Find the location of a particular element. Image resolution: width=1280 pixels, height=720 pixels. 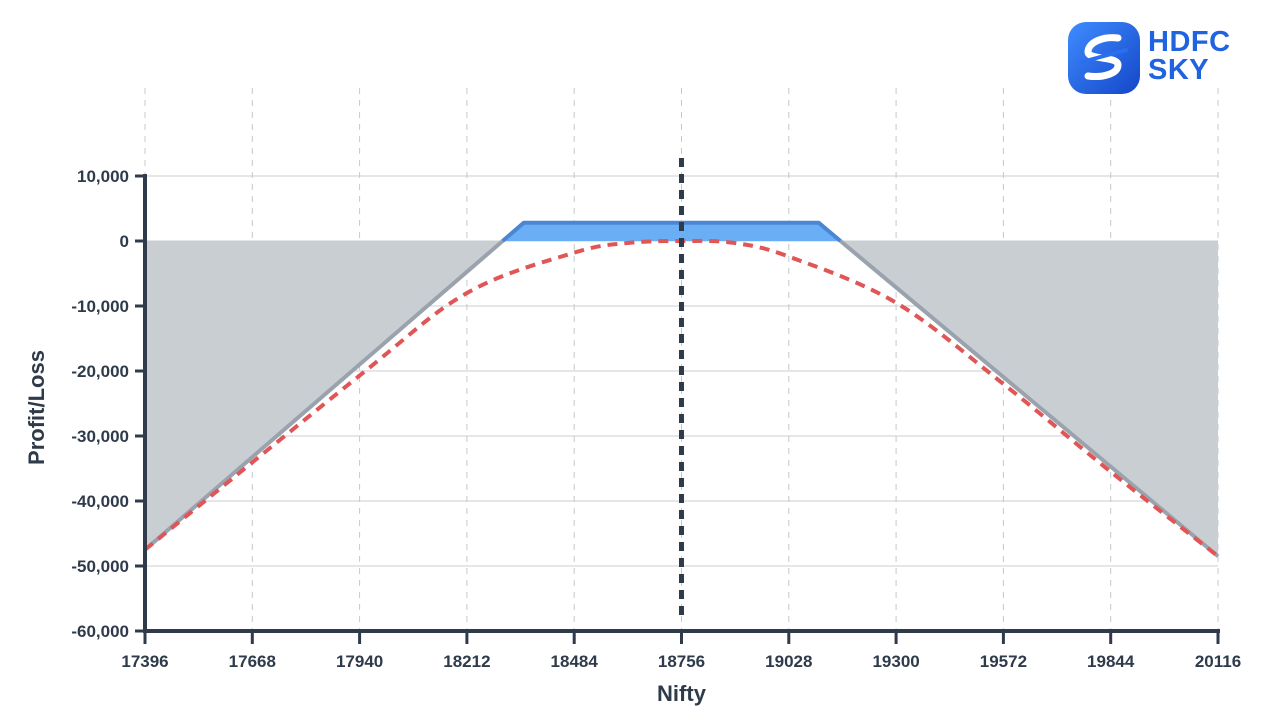

profit-region is located at coordinates (671, 231).